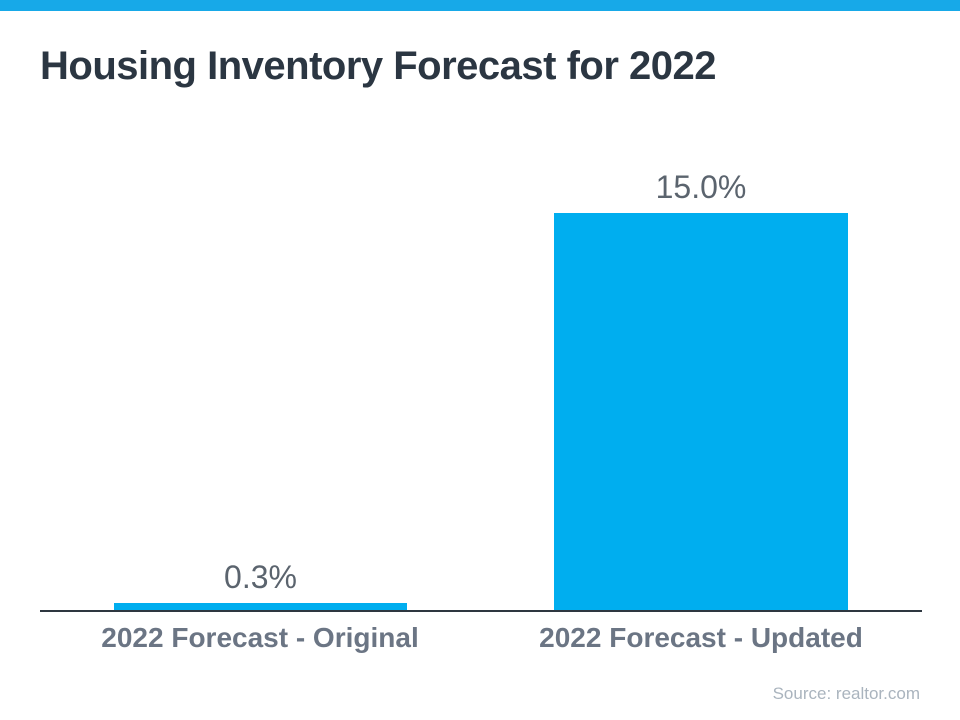 The image size is (960, 720). What do you see at coordinates (480, 5) in the screenshot?
I see `brand-stripe` at bounding box center [480, 5].